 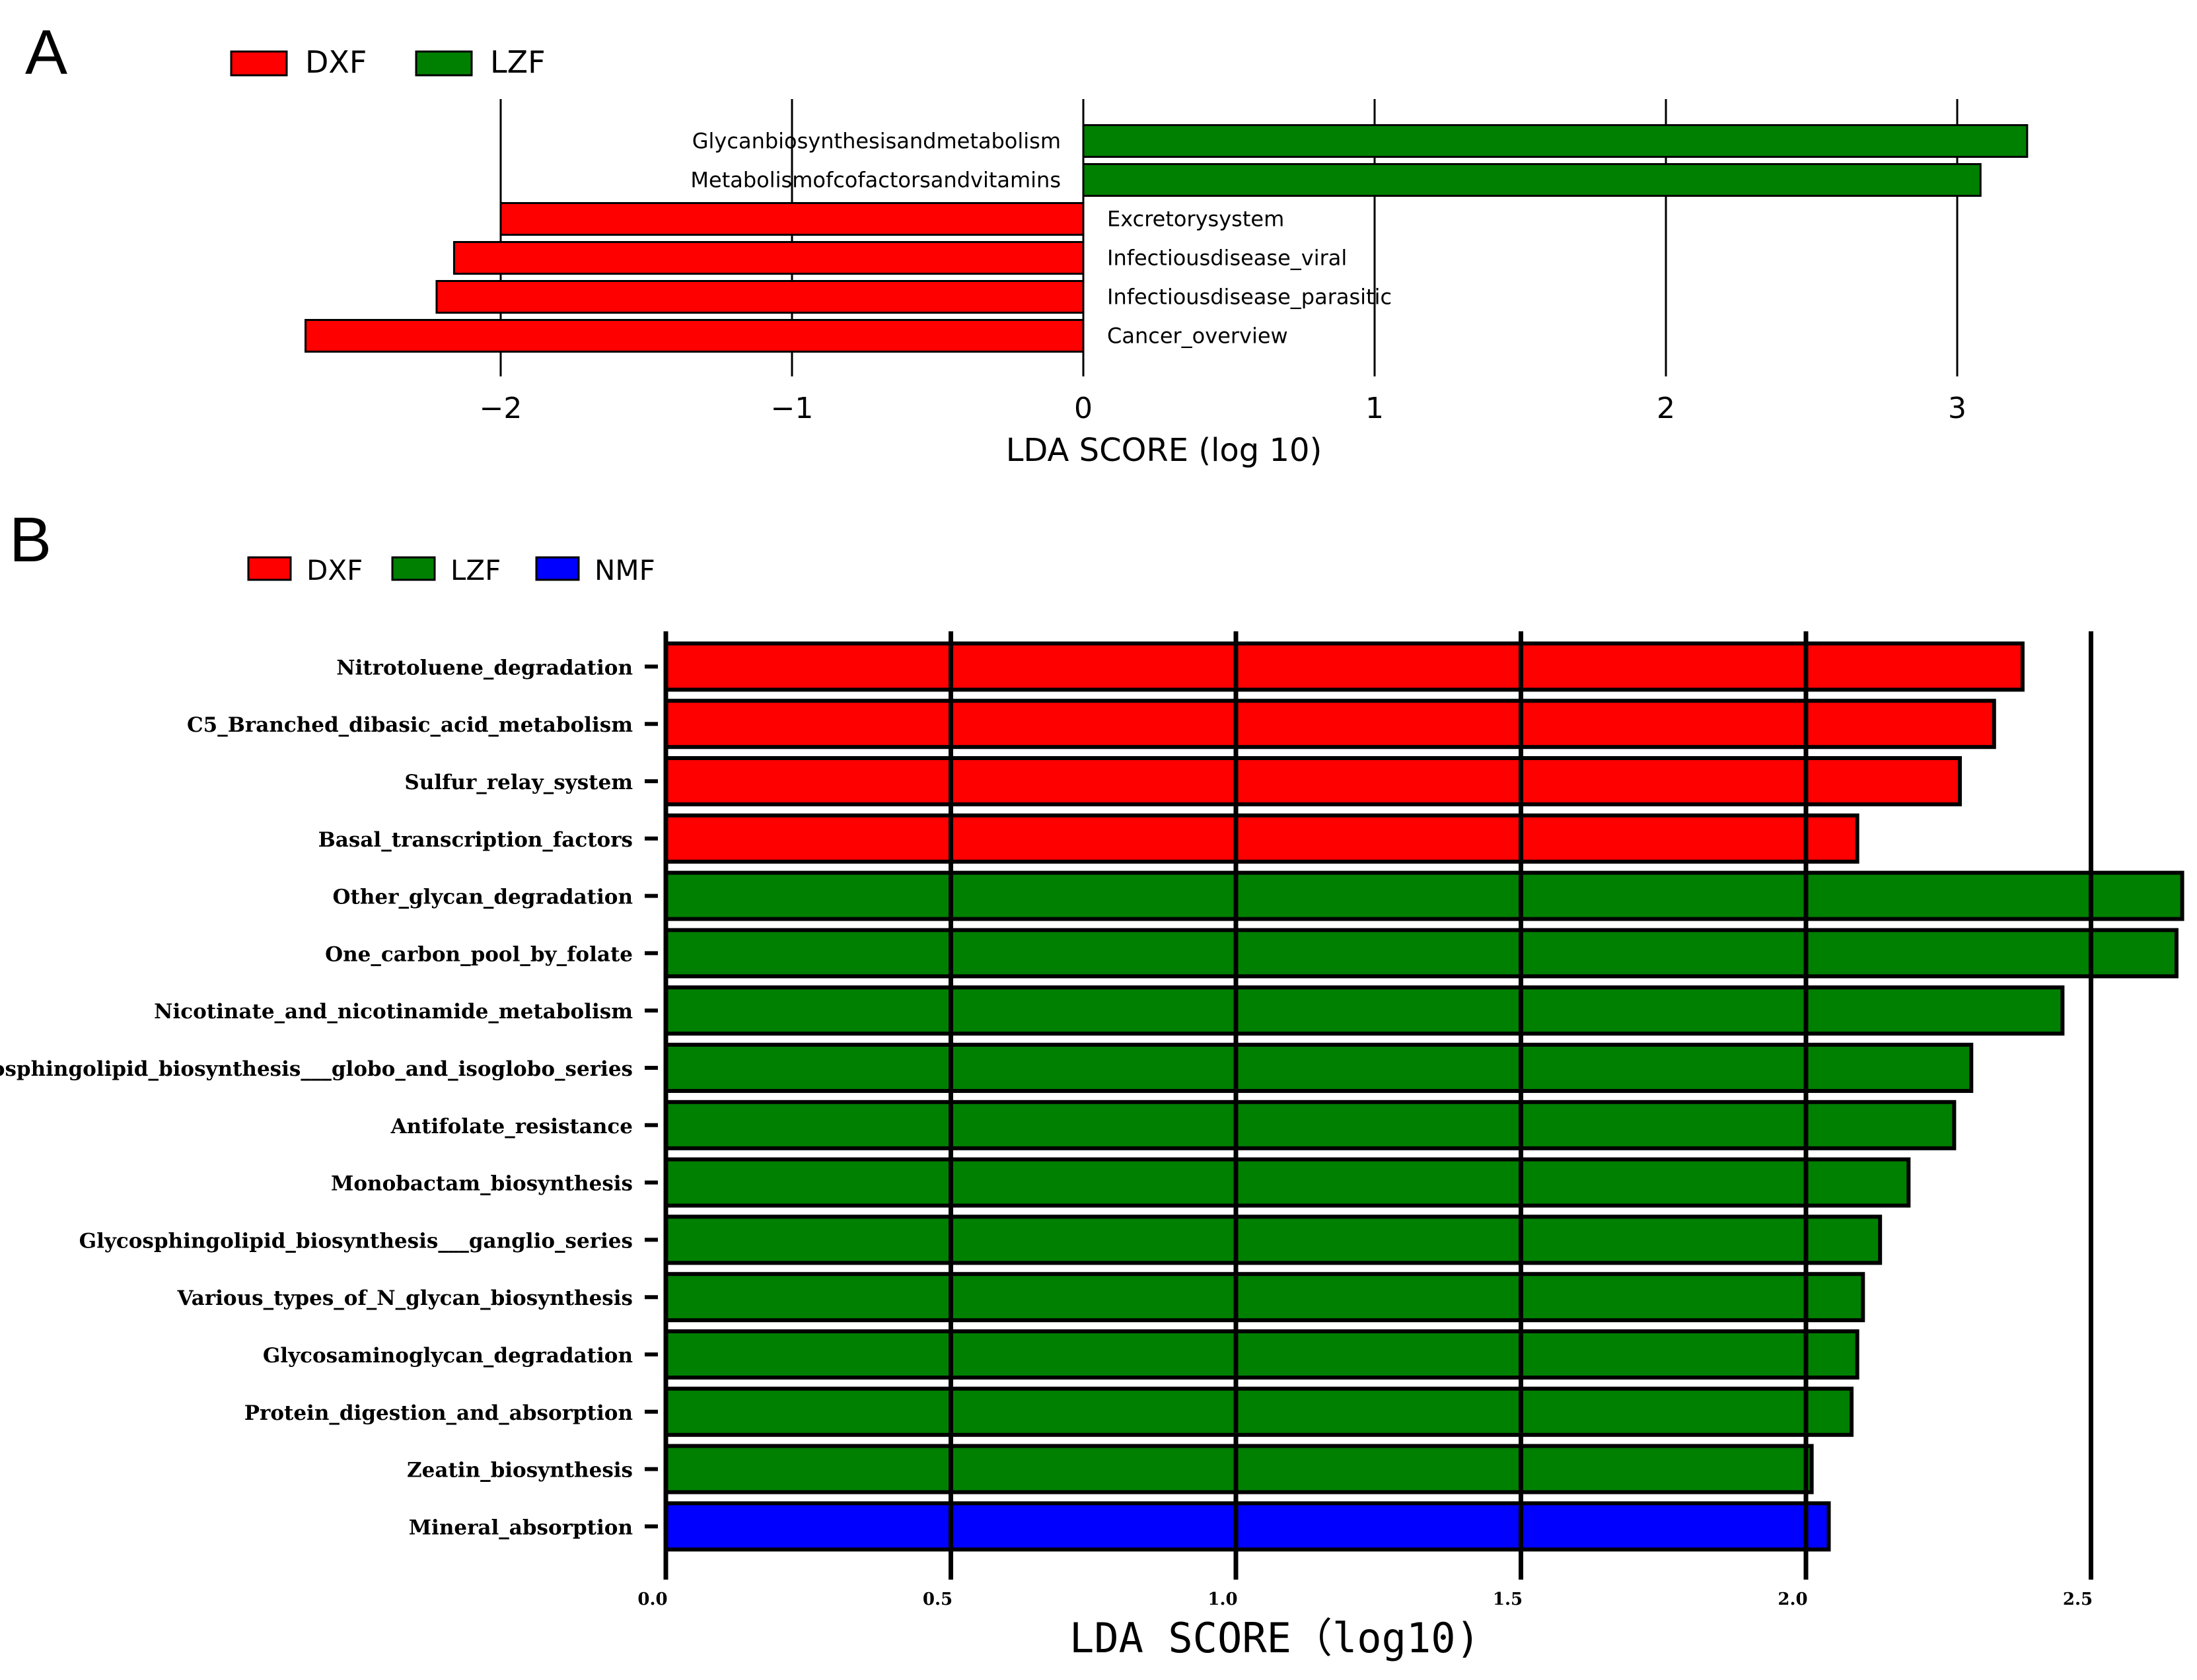 I want to click on panel-a-legend-label-lzf: LZF, so click(x=518, y=62).